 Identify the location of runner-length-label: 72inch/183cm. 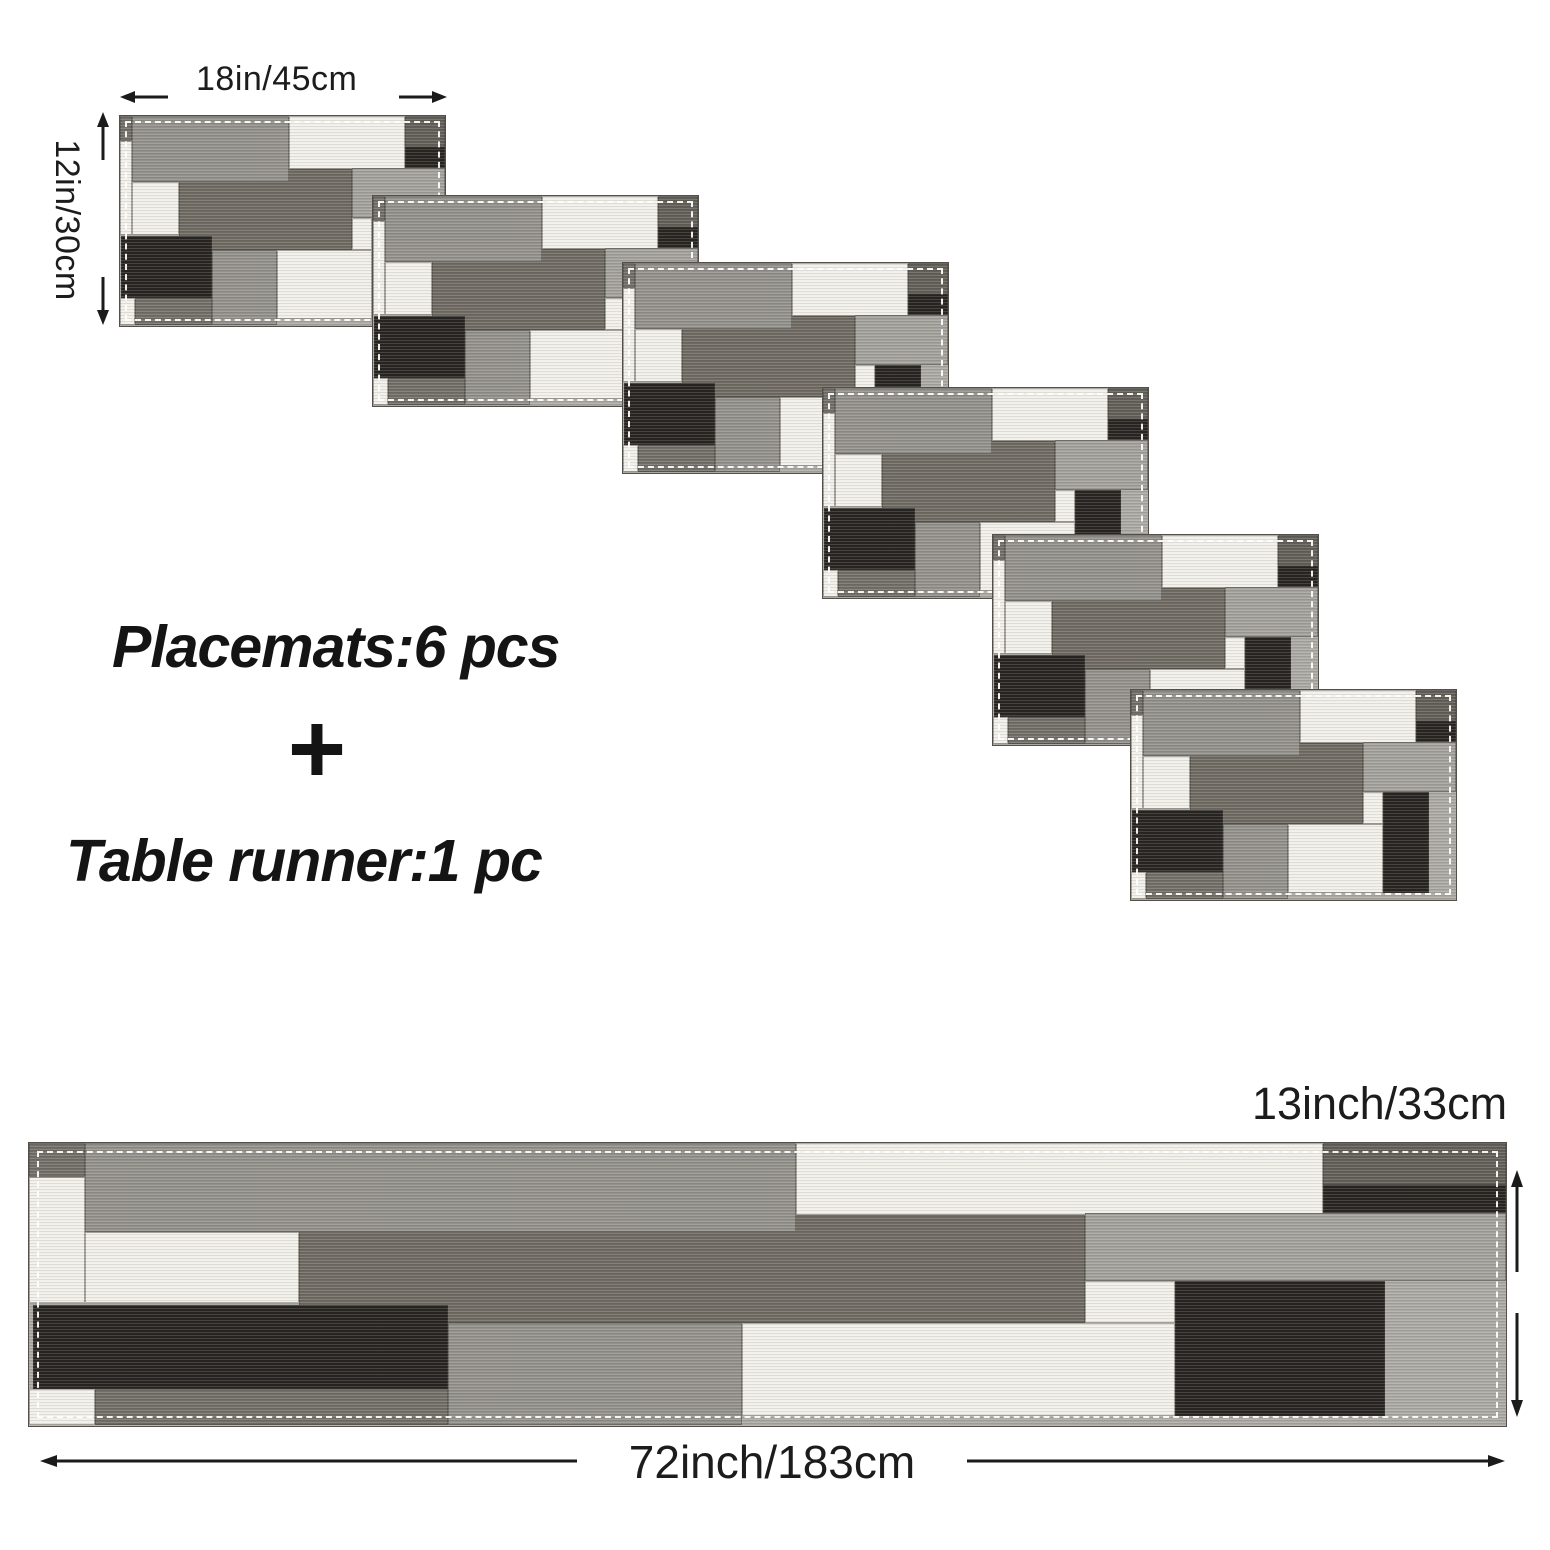
(772, 1462).